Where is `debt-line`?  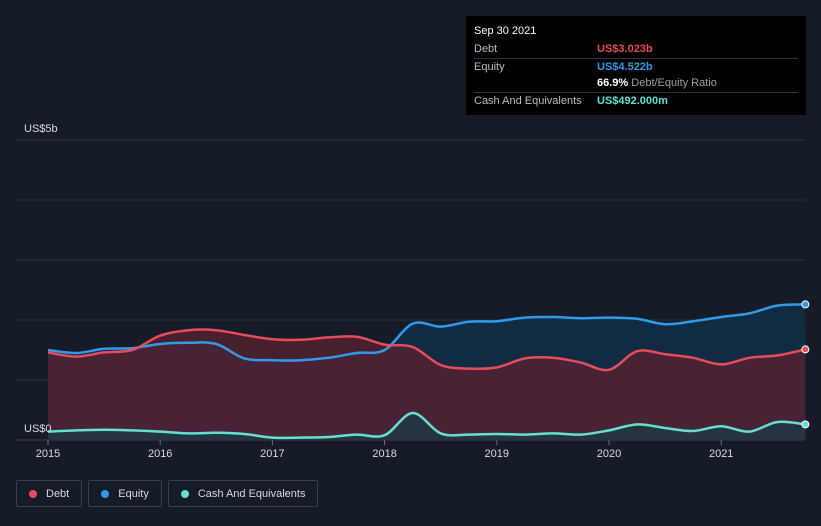 debt-line is located at coordinates (426, 350).